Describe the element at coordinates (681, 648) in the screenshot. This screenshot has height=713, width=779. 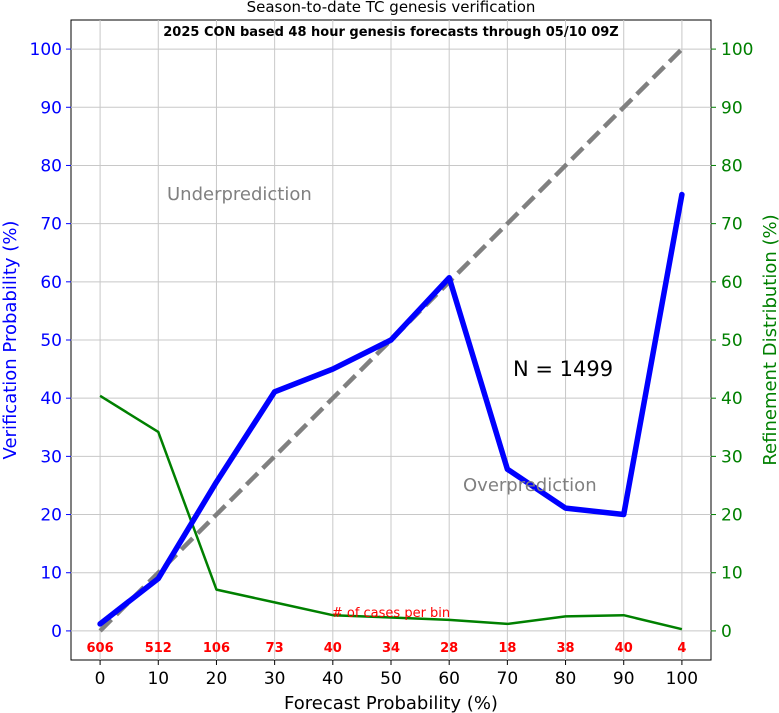
I see `case-count-label: 4` at that location.